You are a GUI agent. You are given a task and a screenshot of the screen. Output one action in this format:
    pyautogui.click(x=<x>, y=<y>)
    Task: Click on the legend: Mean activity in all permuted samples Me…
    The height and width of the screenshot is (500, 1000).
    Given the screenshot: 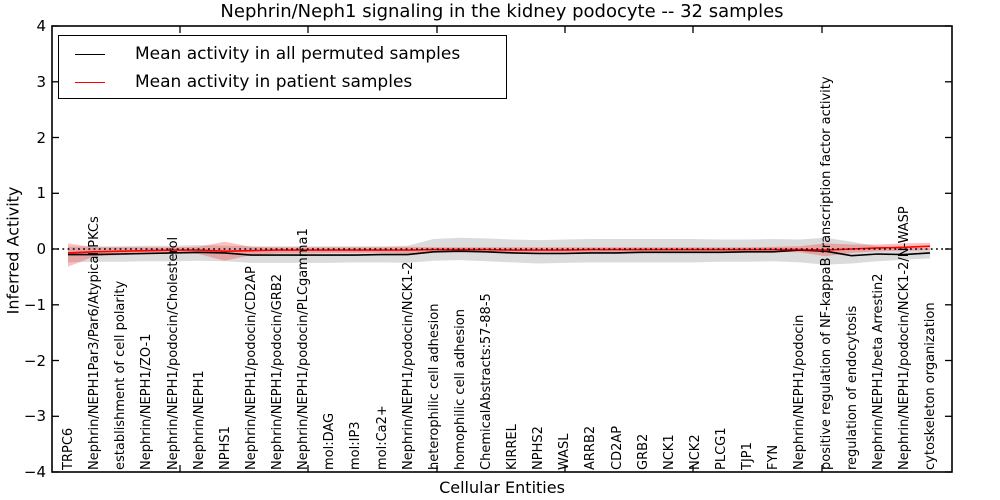 What is the action you would take?
    pyautogui.click(x=282, y=67)
    